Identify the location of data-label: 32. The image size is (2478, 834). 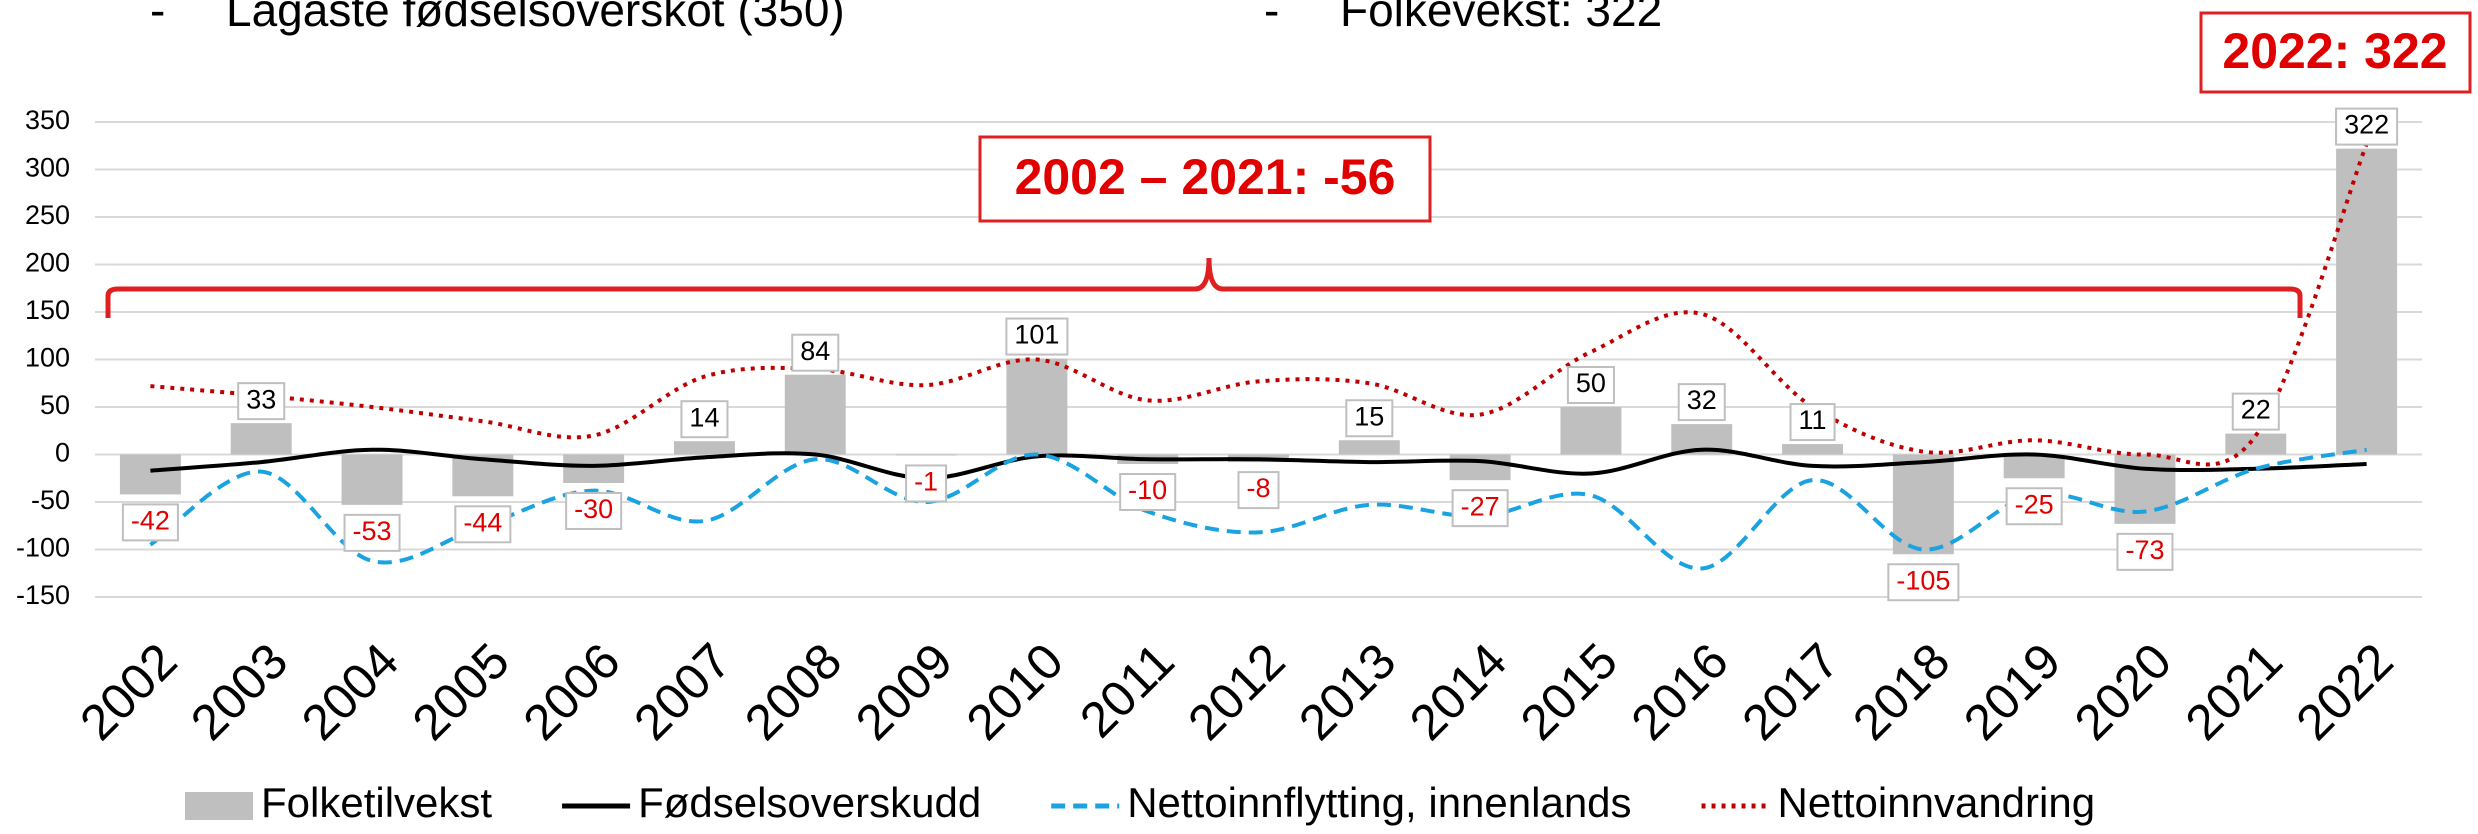
(1701, 402).